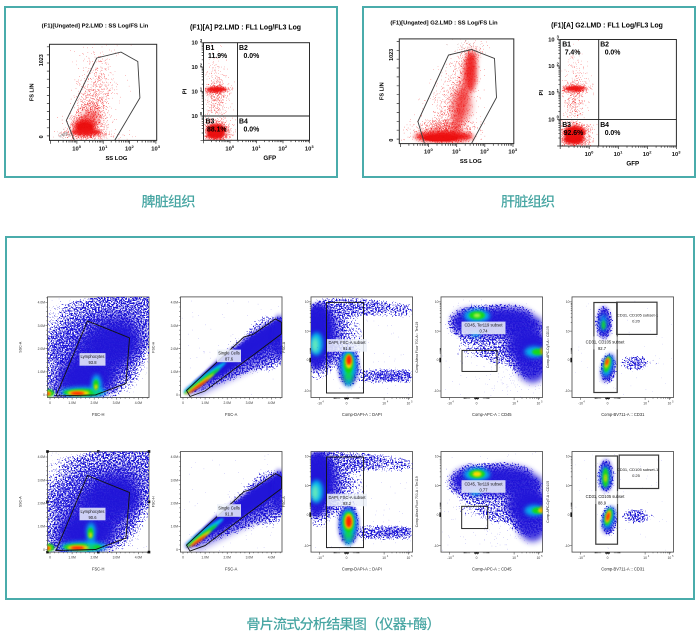  I want to click on svg-text: 88.9, so click(602, 503).